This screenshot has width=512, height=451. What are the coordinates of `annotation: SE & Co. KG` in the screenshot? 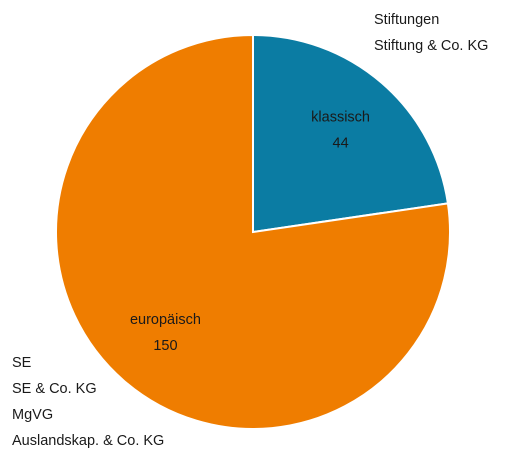 It's located at (54, 389).